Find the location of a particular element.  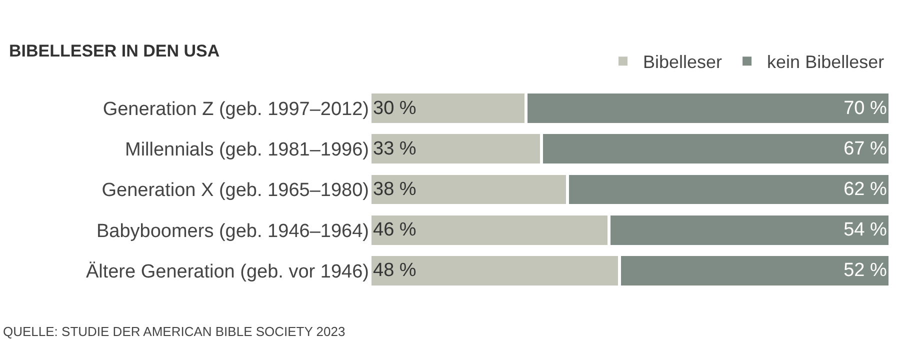

y-tick-label: Generation X (geb. 1965–1980) is located at coordinates (235, 191).